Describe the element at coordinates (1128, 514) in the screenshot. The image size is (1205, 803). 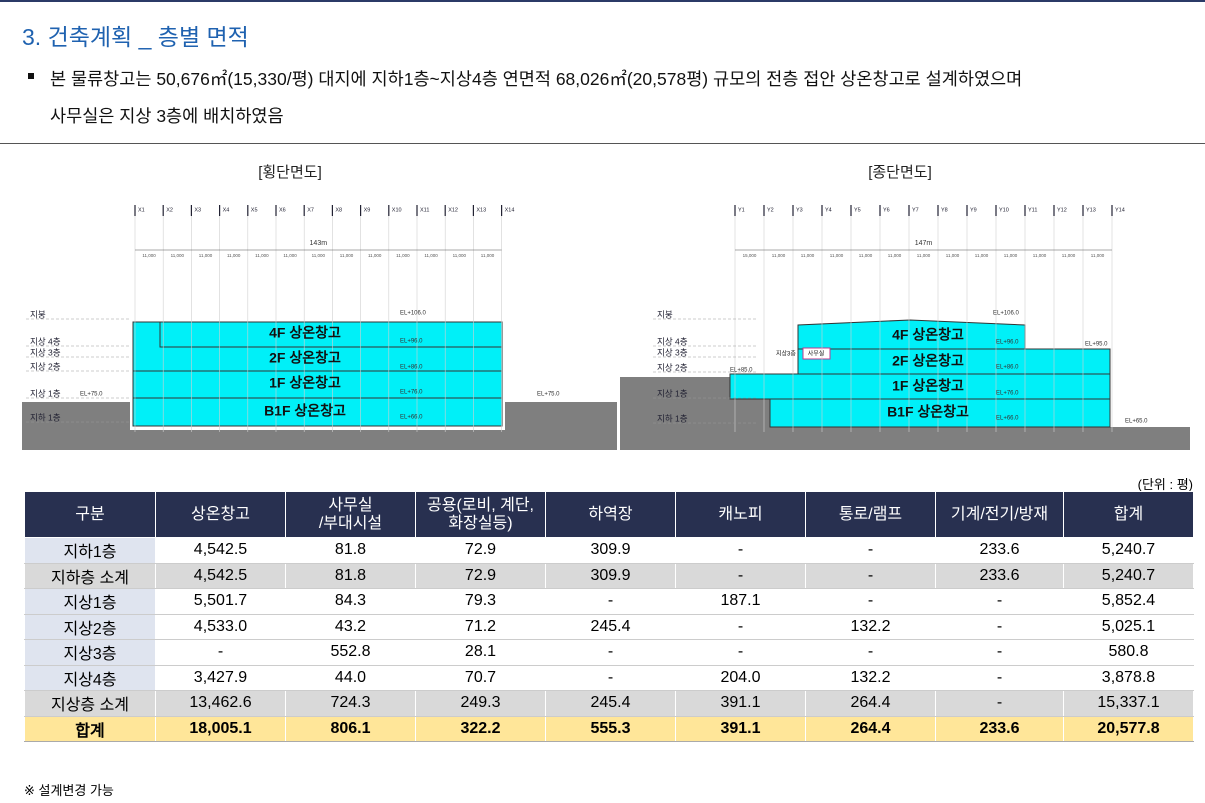
I see `header-cell: 합계` at that location.